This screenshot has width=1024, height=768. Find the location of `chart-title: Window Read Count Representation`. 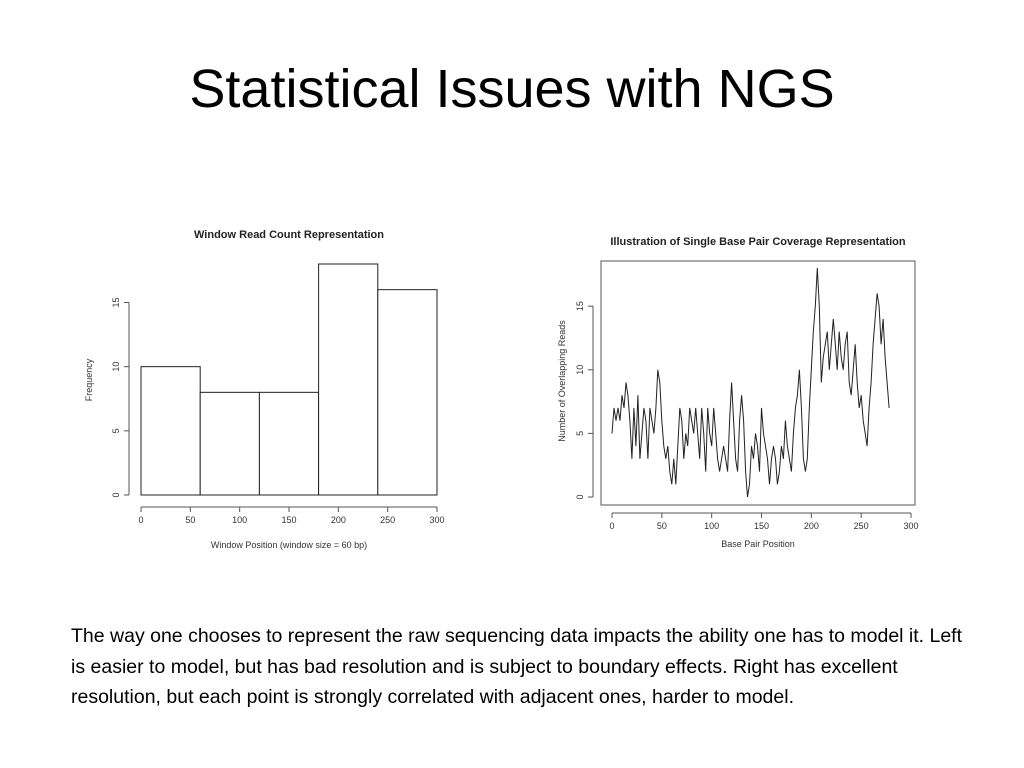

chart-title: Window Read Count Representation is located at coordinates (289, 235).